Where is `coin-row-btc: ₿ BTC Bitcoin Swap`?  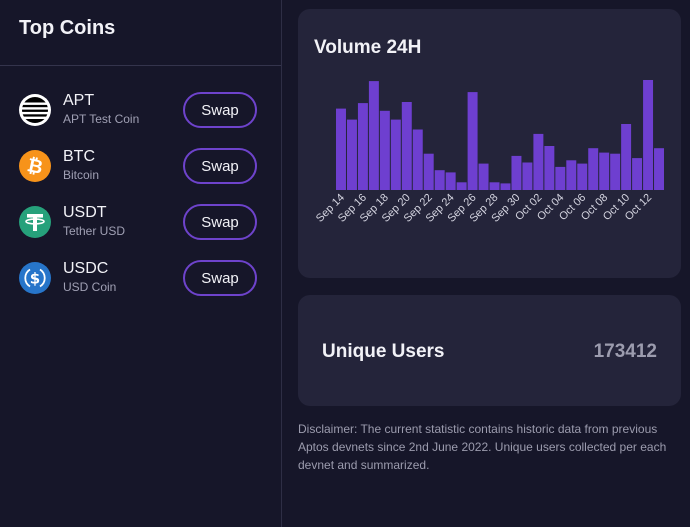
coin-row-btc: ₿ BTC Bitcoin Swap is located at coordinates (138, 166).